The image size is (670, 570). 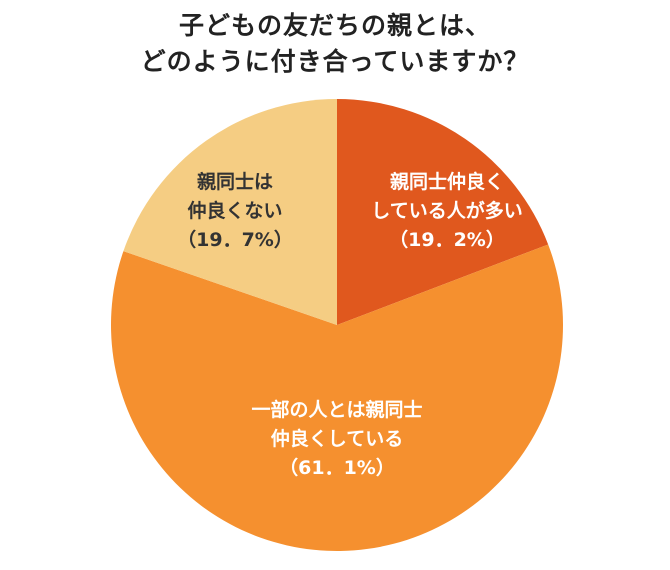 I want to click on slice-label-text: 親同士は, so click(x=235, y=181).